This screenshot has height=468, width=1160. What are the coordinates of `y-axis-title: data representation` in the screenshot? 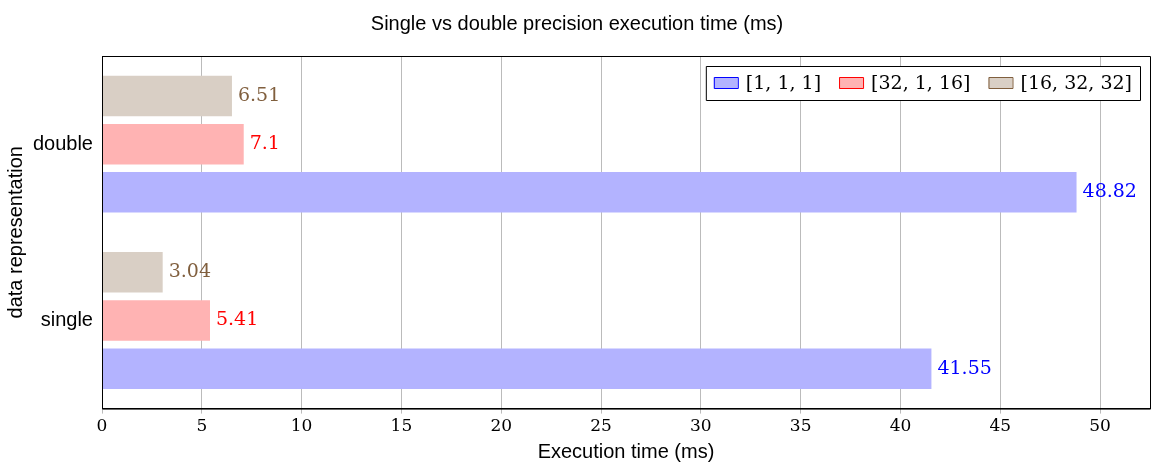 It's located at (14, 232).